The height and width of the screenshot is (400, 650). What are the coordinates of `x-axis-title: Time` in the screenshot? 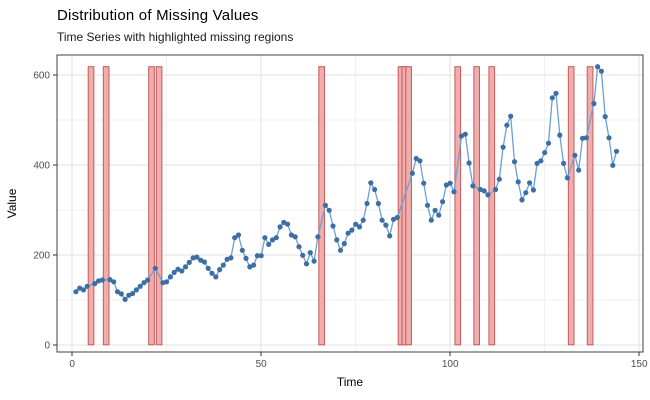 It's located at (350, 382).